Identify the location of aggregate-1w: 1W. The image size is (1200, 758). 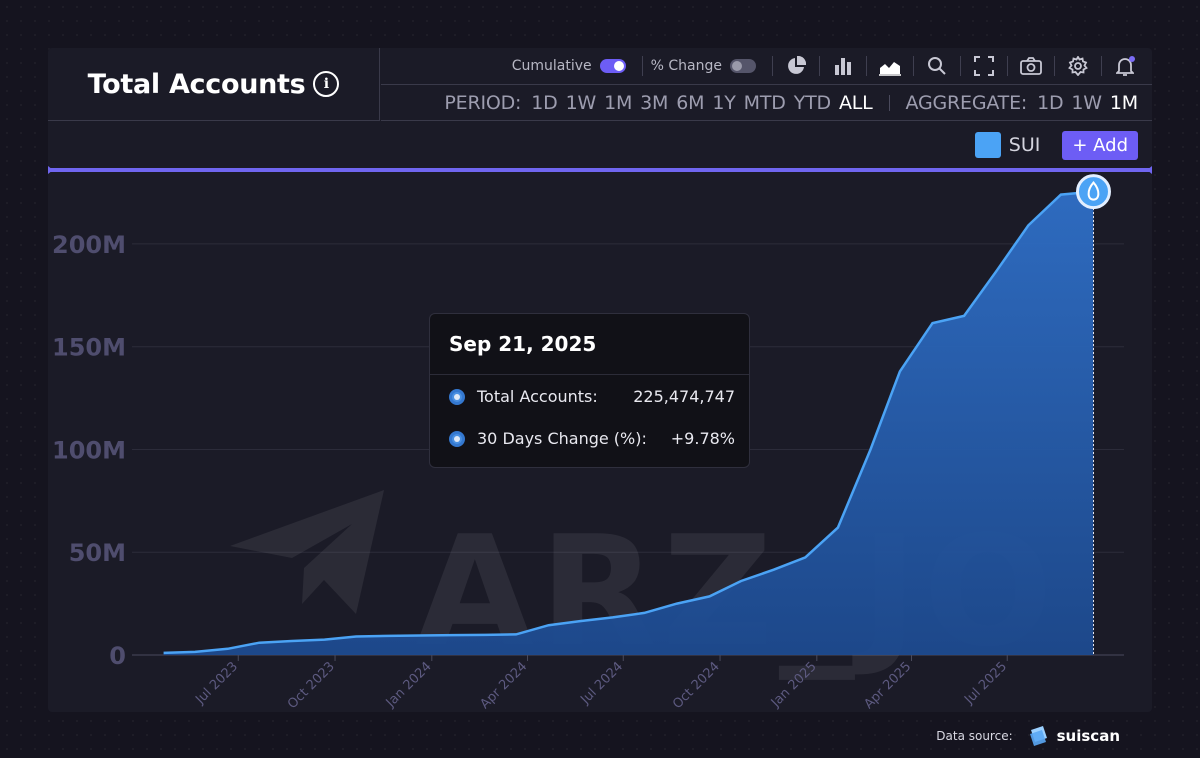
(1086, 102).